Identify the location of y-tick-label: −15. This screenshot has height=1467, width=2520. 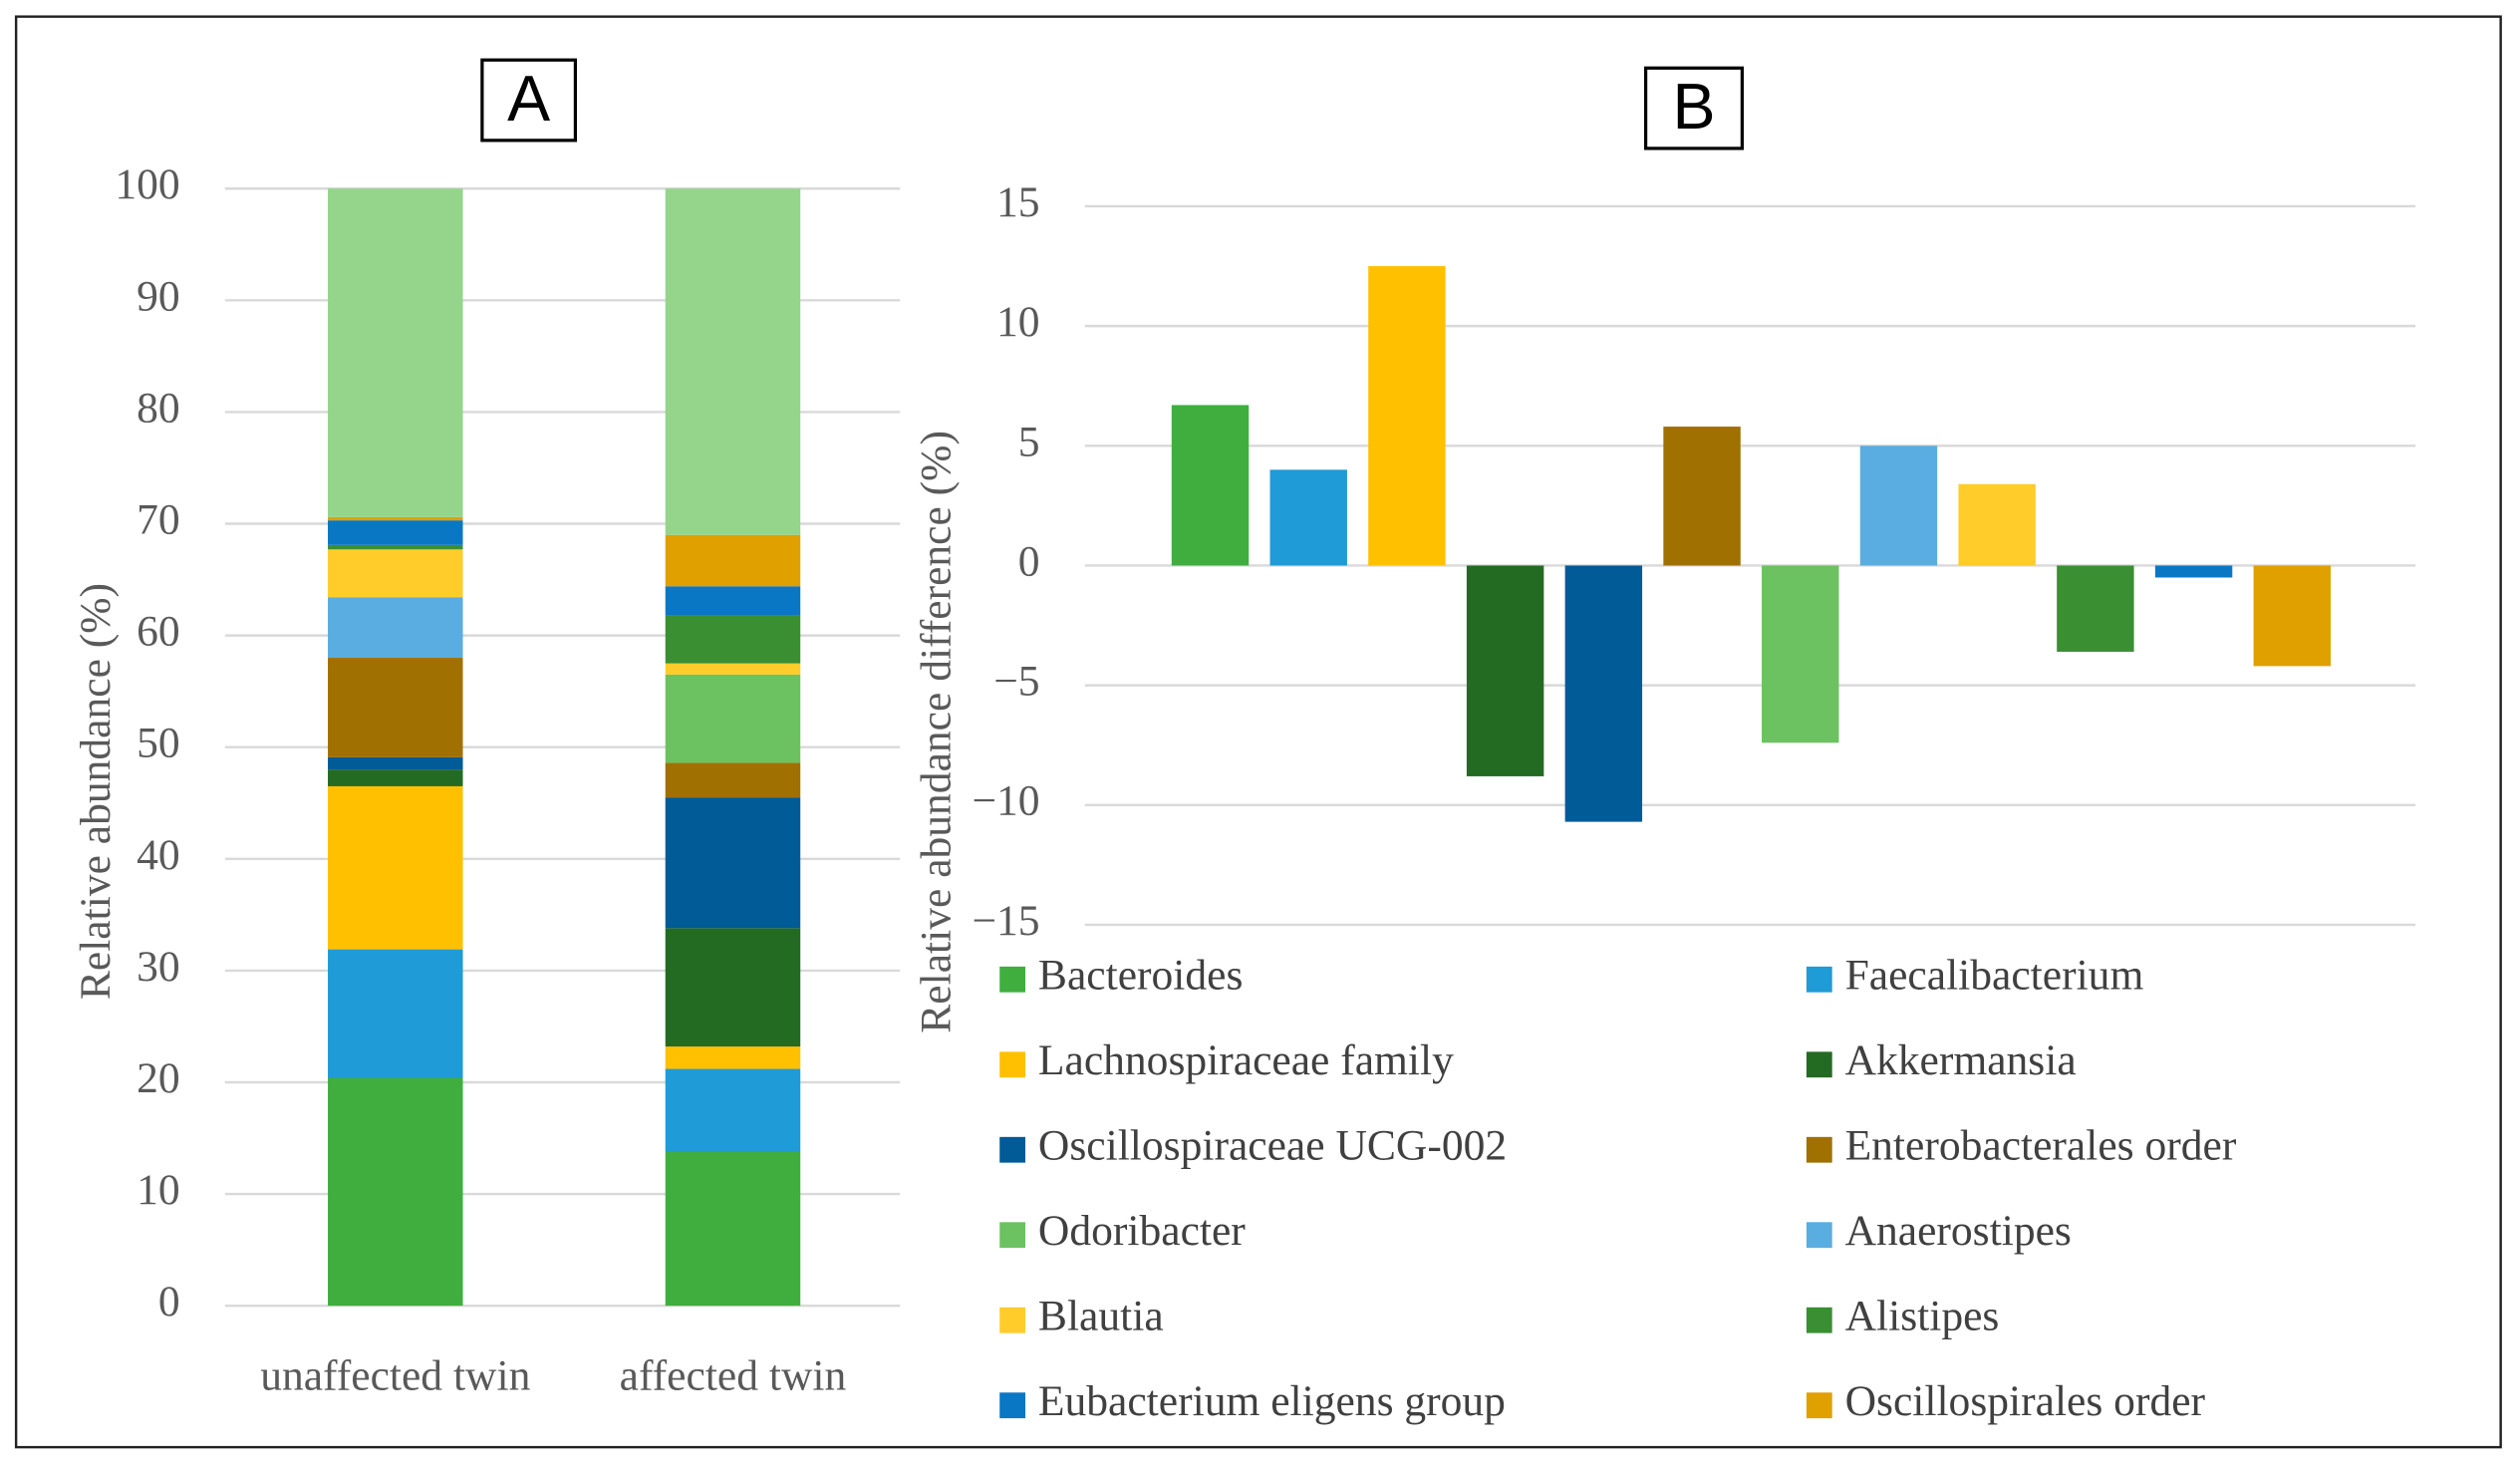
(1005, 921).